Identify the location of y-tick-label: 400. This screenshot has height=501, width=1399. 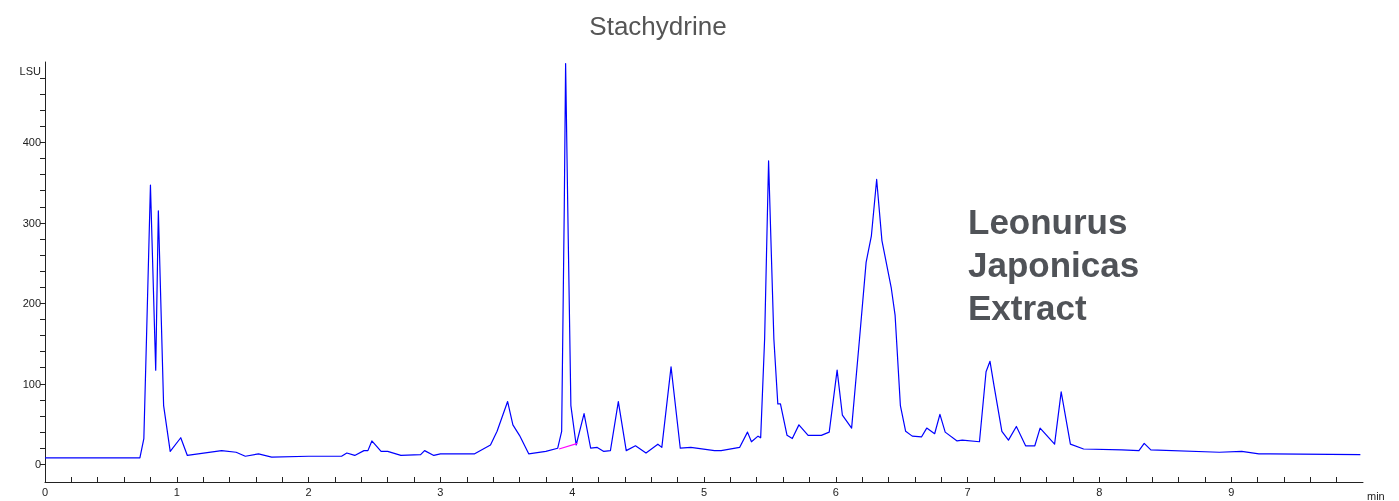
(31, 142).